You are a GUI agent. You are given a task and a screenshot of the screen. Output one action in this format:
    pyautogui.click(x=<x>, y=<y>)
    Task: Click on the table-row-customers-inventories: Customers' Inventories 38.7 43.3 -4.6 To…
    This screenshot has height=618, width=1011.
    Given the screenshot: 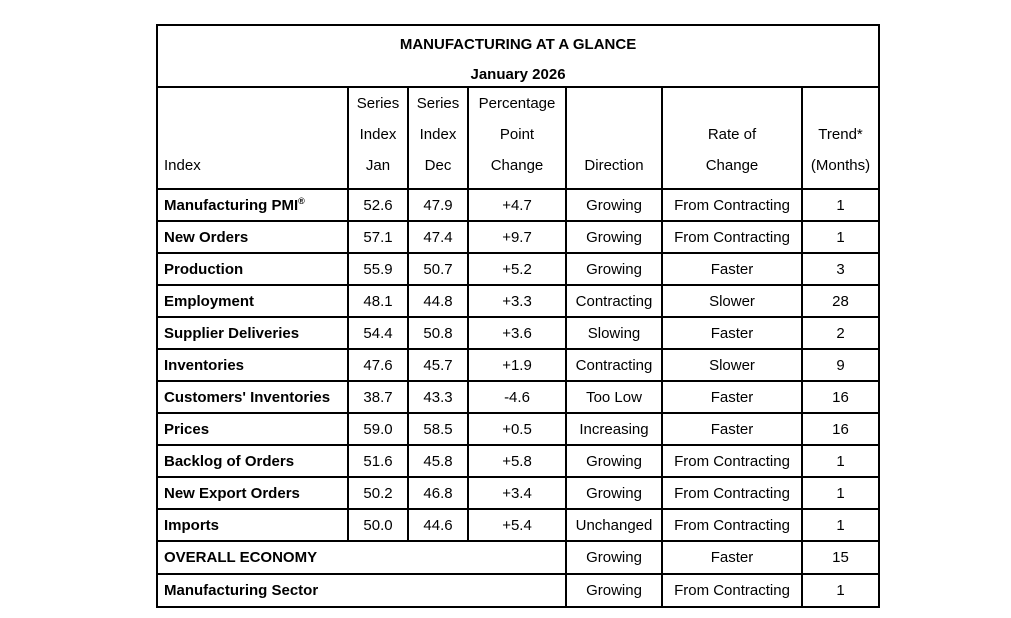 What is the action you would take?
    pyautogui.click(x=518, y=397)
    